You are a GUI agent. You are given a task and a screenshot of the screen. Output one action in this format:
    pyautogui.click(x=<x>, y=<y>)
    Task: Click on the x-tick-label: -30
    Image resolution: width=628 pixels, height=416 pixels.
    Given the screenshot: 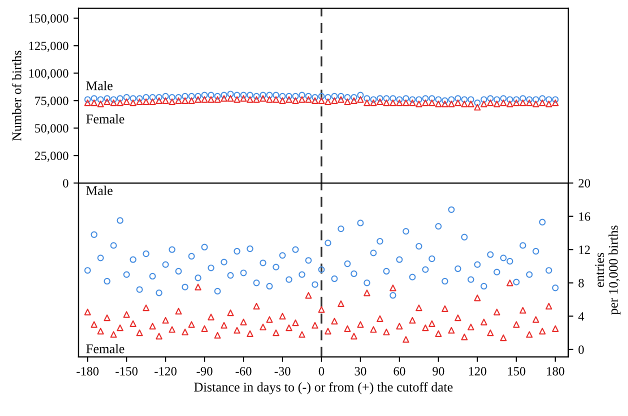 What is the action you would take?
    pyautogui.click(x=282, y=371)
    